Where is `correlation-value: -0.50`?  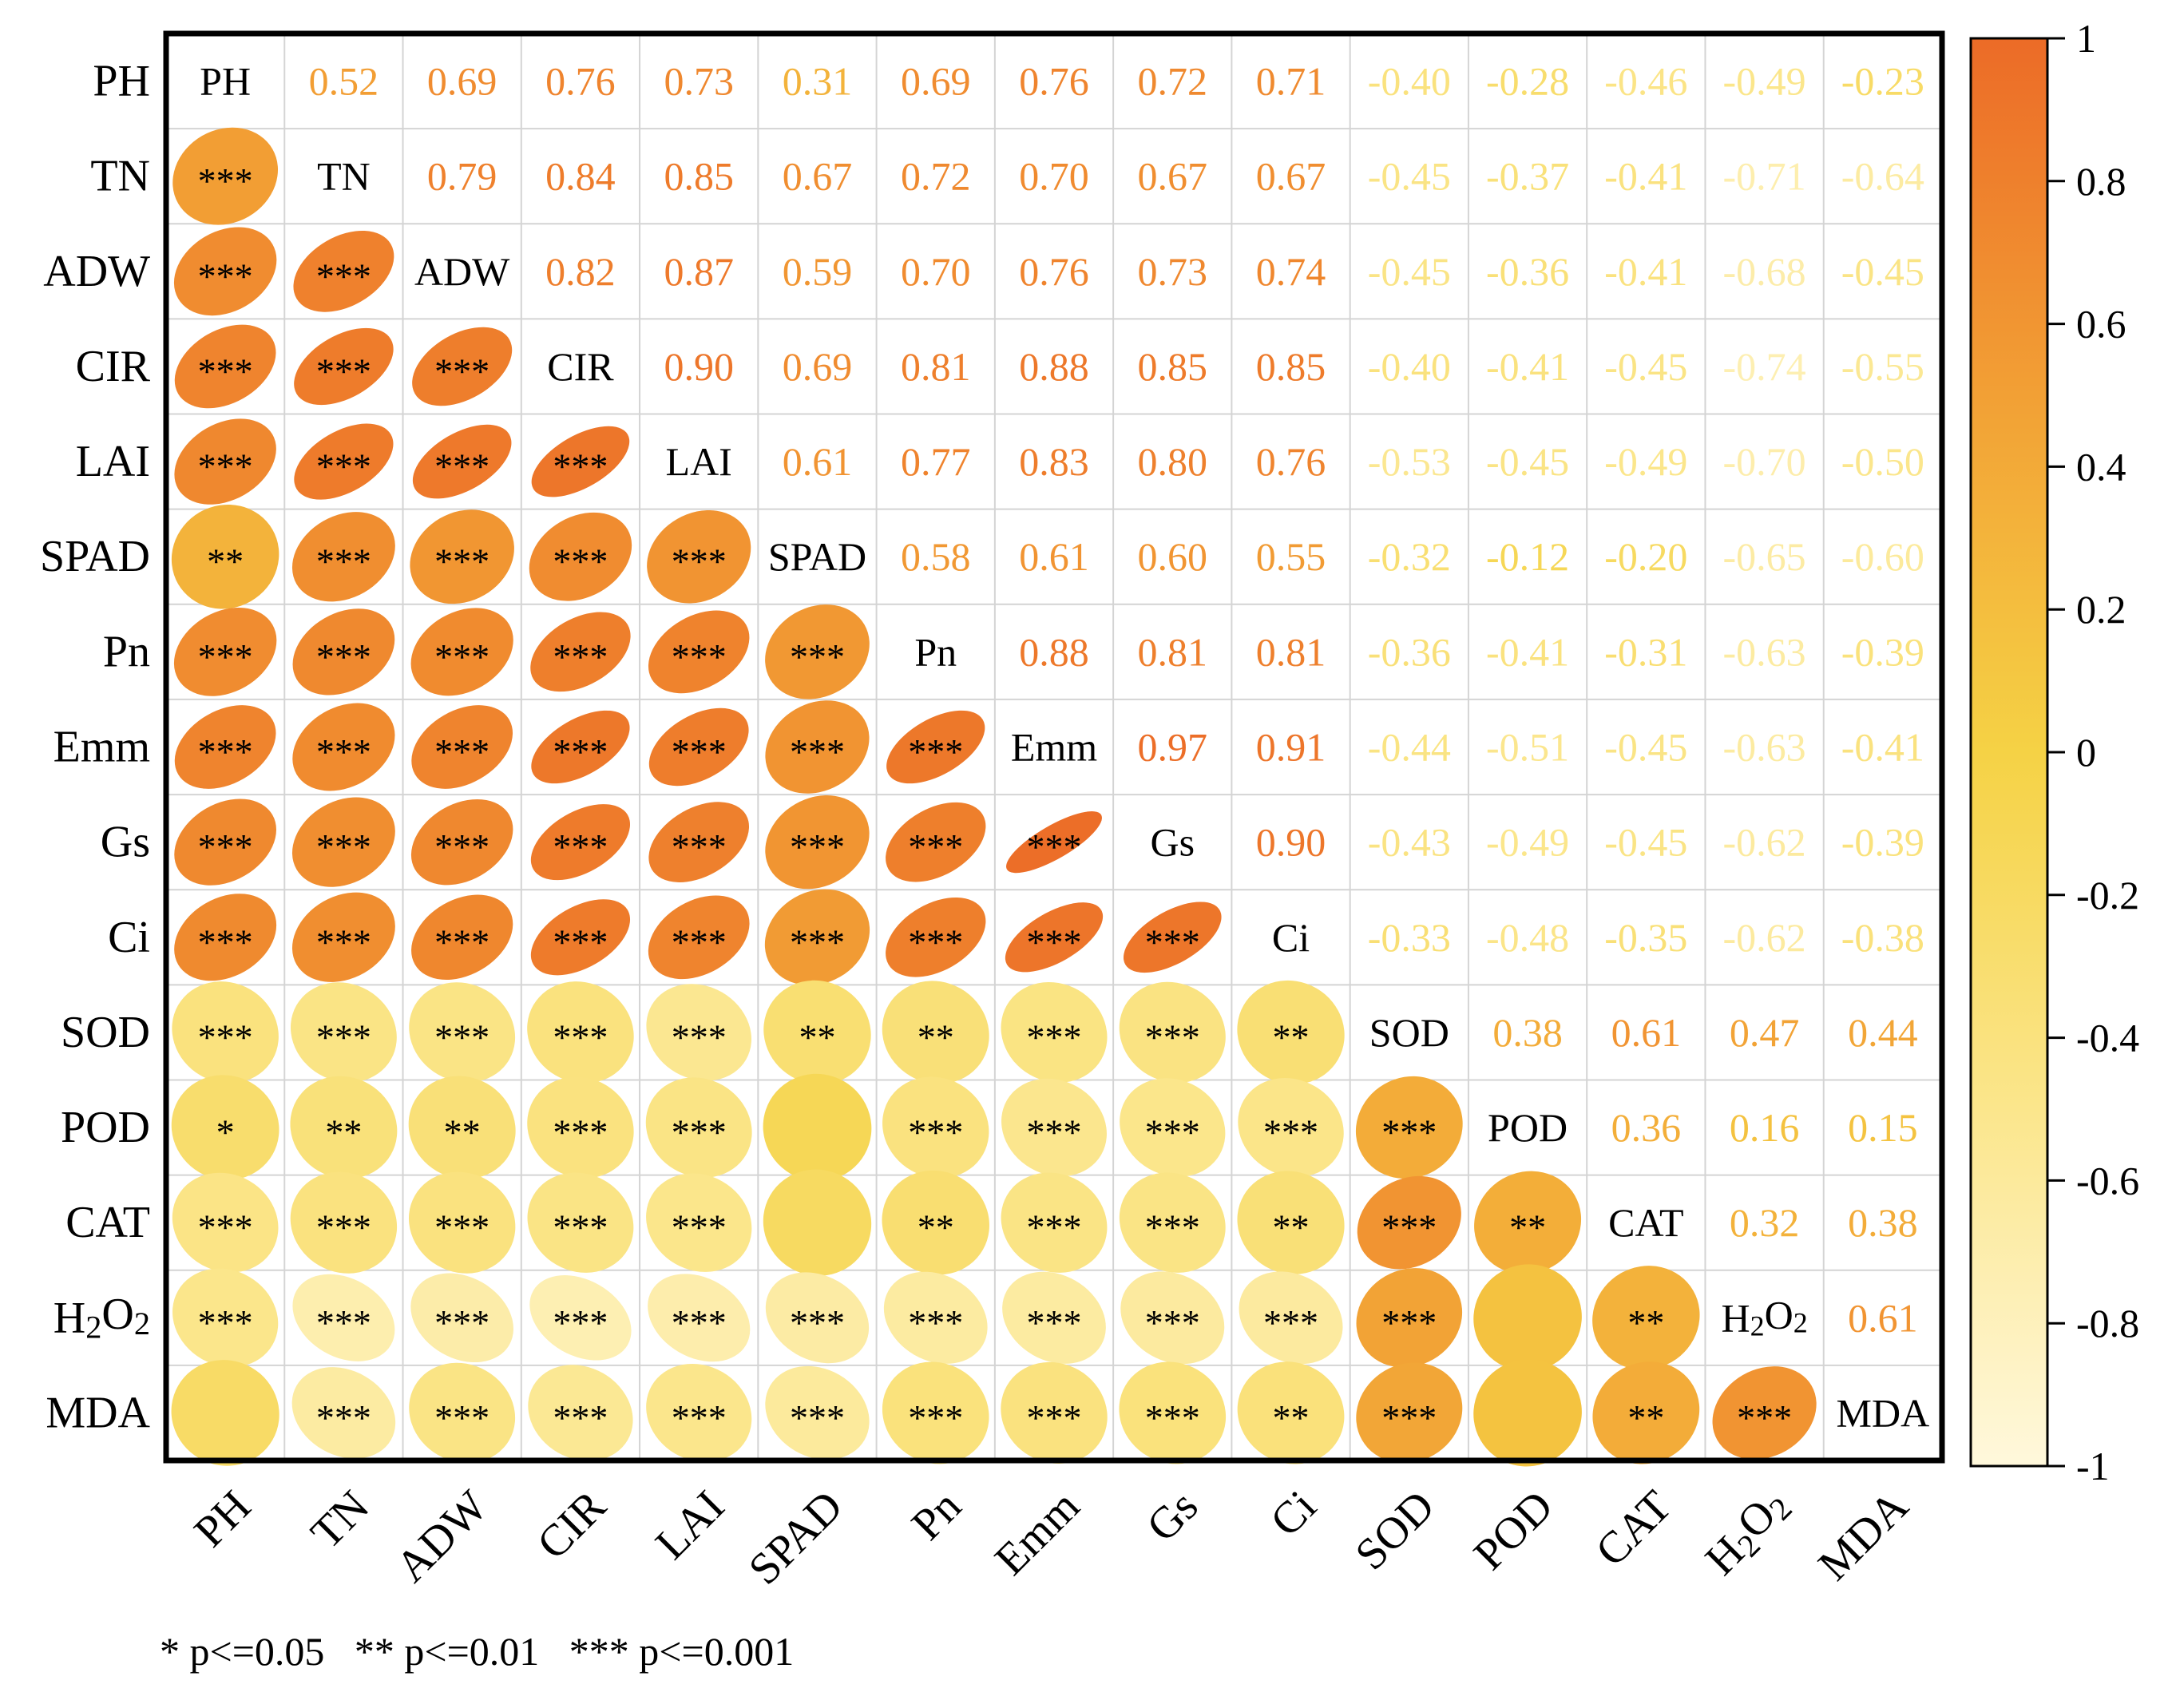 correlation-value: -0.50 is located at coordinates (1882, 461).